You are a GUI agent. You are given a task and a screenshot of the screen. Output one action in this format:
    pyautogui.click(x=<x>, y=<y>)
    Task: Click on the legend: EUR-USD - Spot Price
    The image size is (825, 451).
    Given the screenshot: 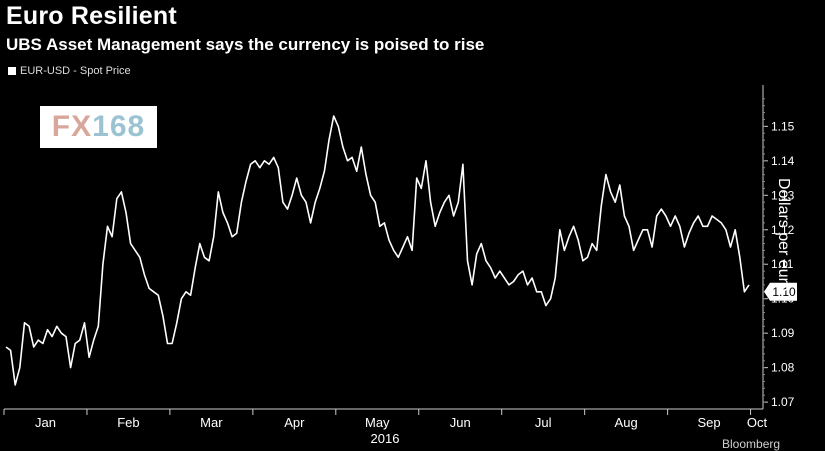 What is the action you would take?
    pyautogui.click(x=69, y=71)
    